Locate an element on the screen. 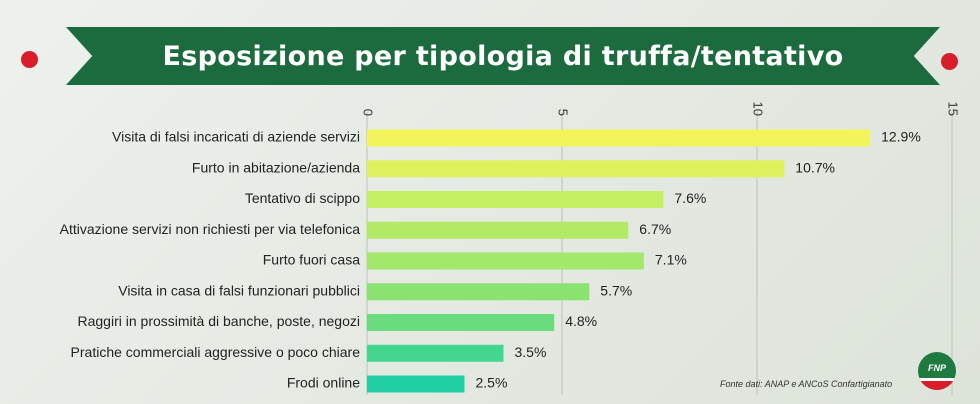 The image size is (980, 404). left-red-dot is located at coordinates (29, 59).